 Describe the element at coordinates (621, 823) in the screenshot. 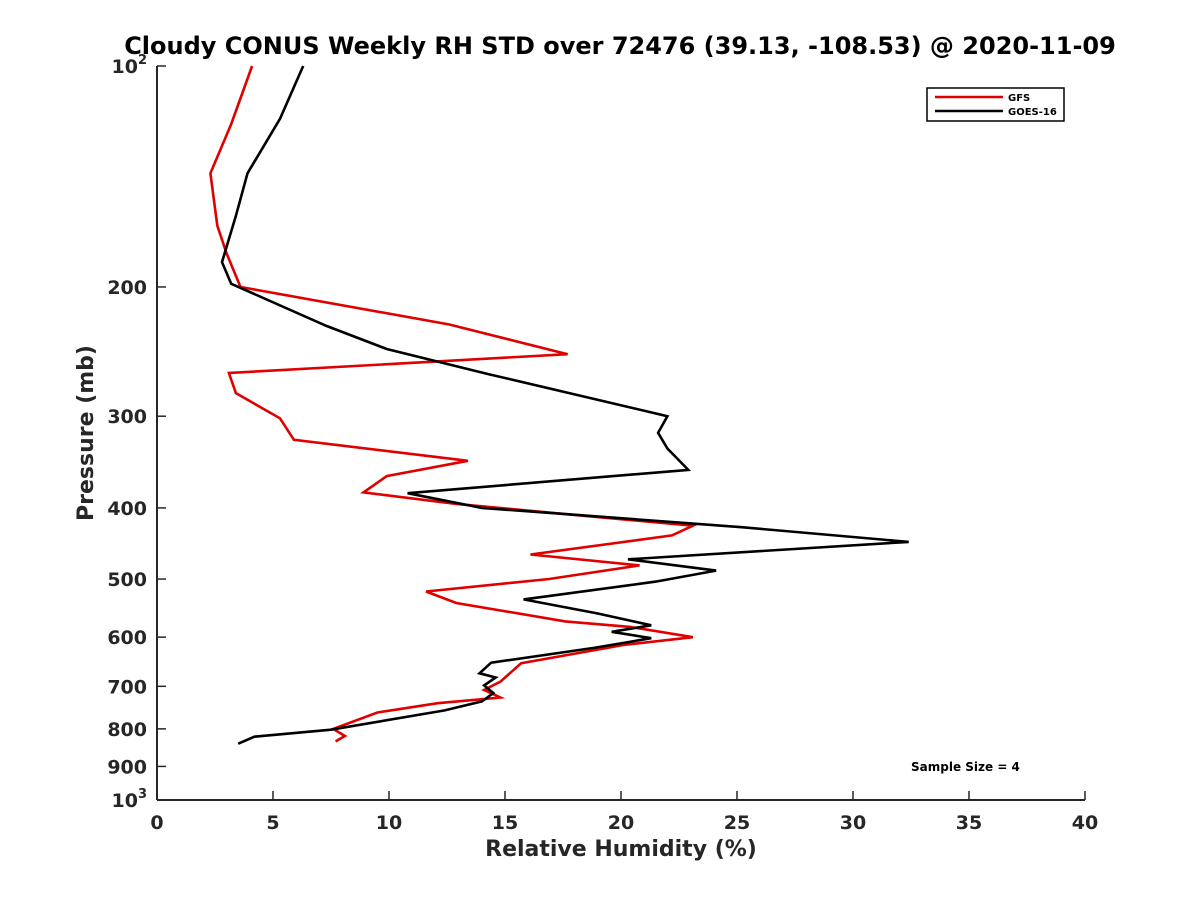

I see `x-tick-label: 20` at that location.